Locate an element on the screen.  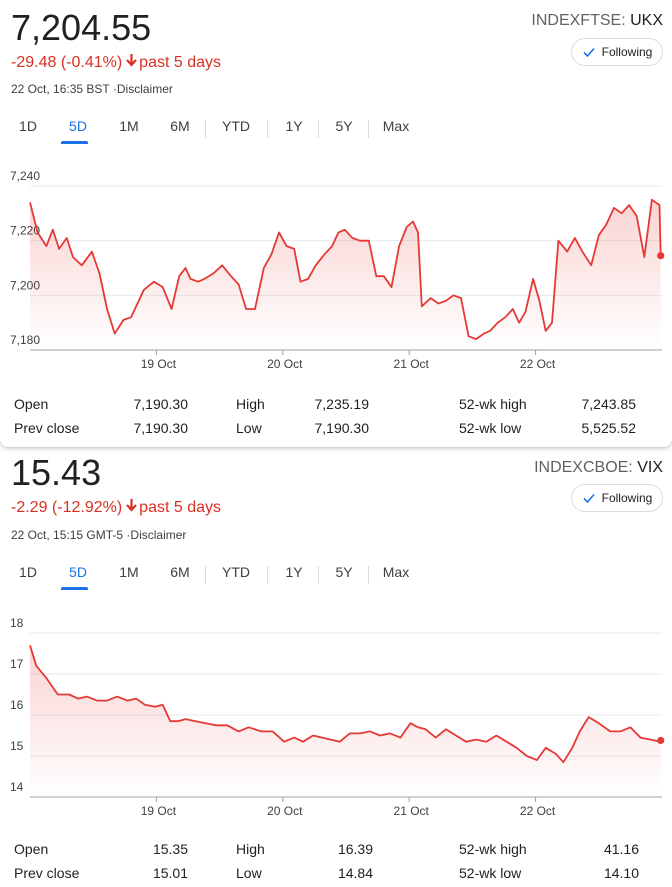
y-tick-label: 7,240 is located at coordinates (25, 176).